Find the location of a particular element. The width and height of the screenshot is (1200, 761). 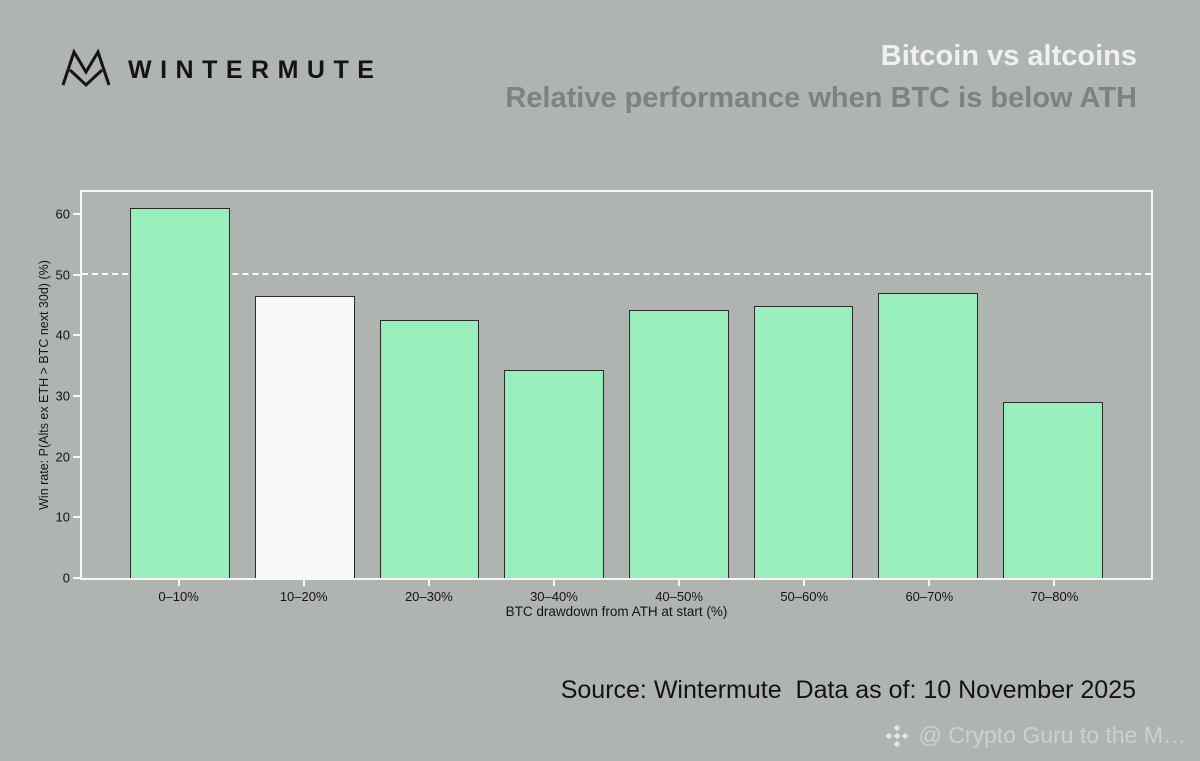

x-tick-label: 20–30% is located at coordinates (428, 592).